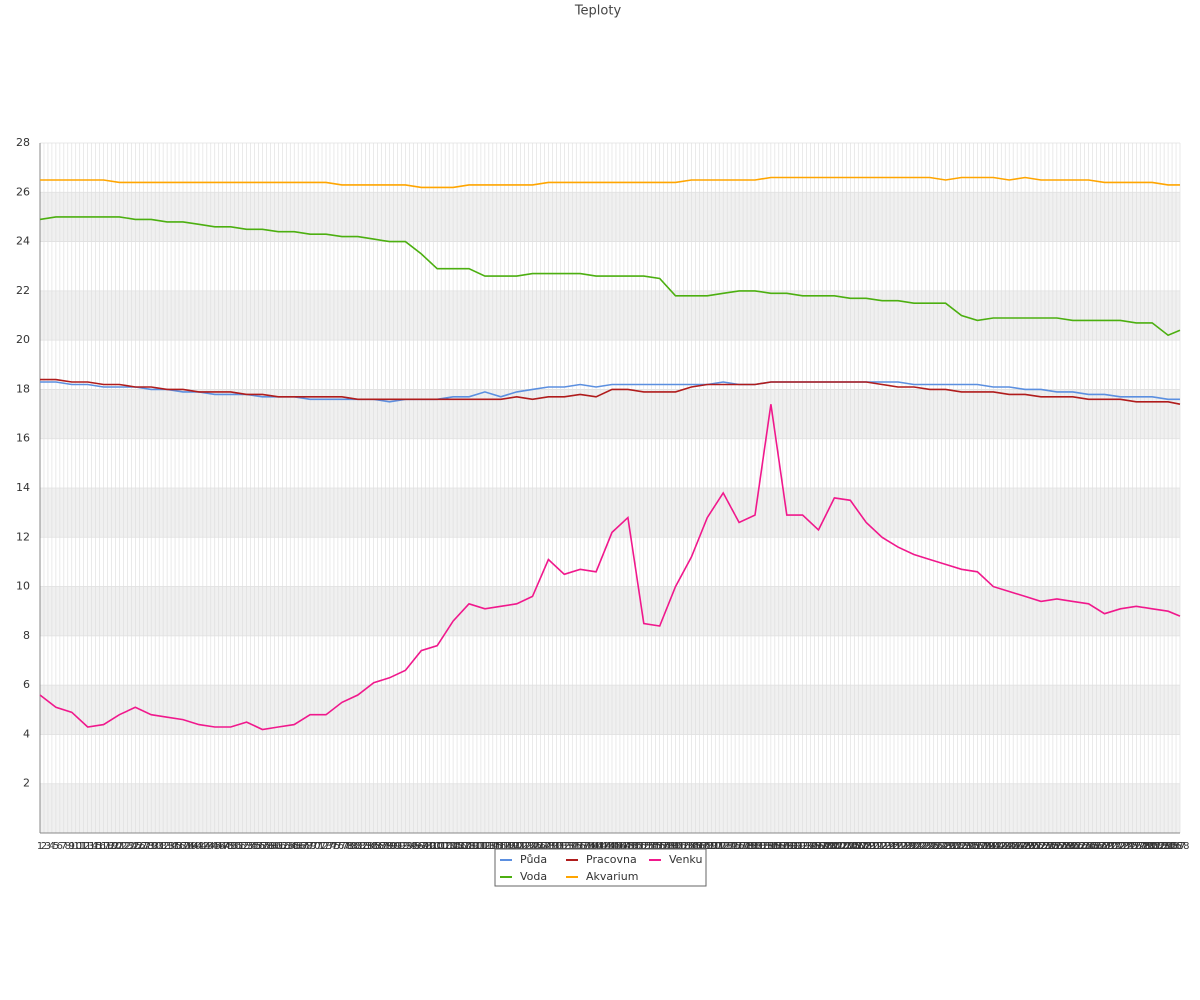 The height and width of the screenshot is (1000, 1200). I want to click on x-tick-label: 87, so click(381, 846).